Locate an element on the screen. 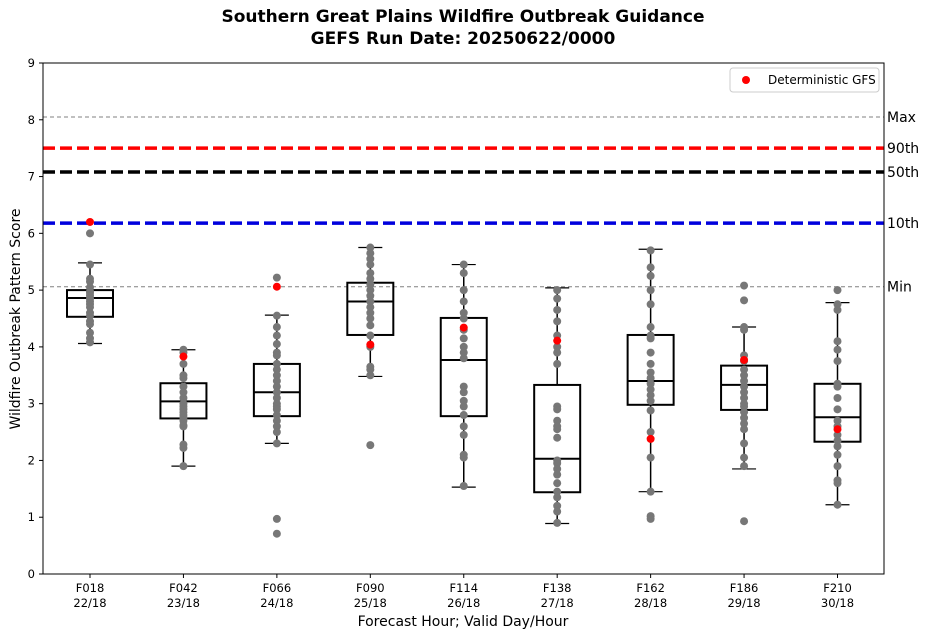 The height and width of the screenshot is (637, 926). x-tick-label-valid: 27/18 is located at coordinates (557, 603).